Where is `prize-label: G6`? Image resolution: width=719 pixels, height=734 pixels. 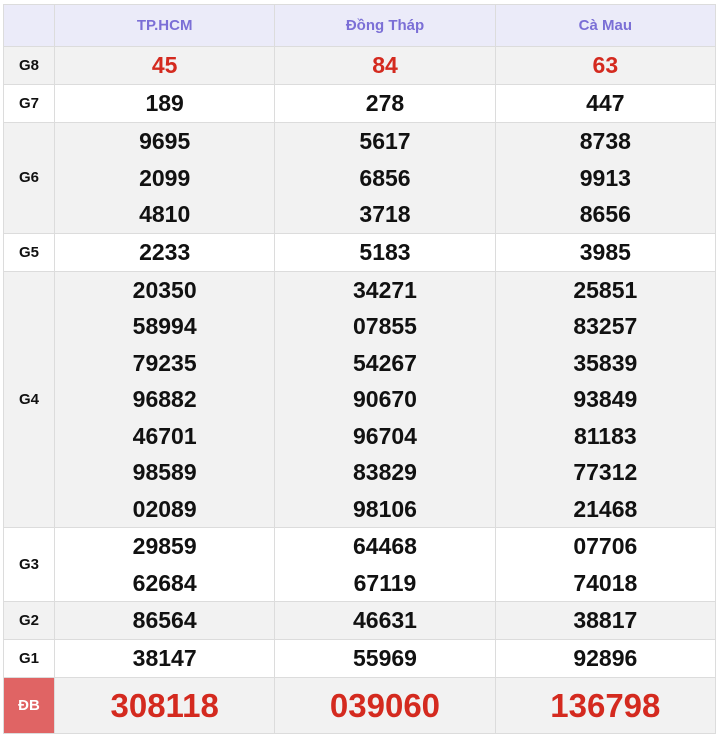 prize-label: G6 is located at coordinates (29, 178).